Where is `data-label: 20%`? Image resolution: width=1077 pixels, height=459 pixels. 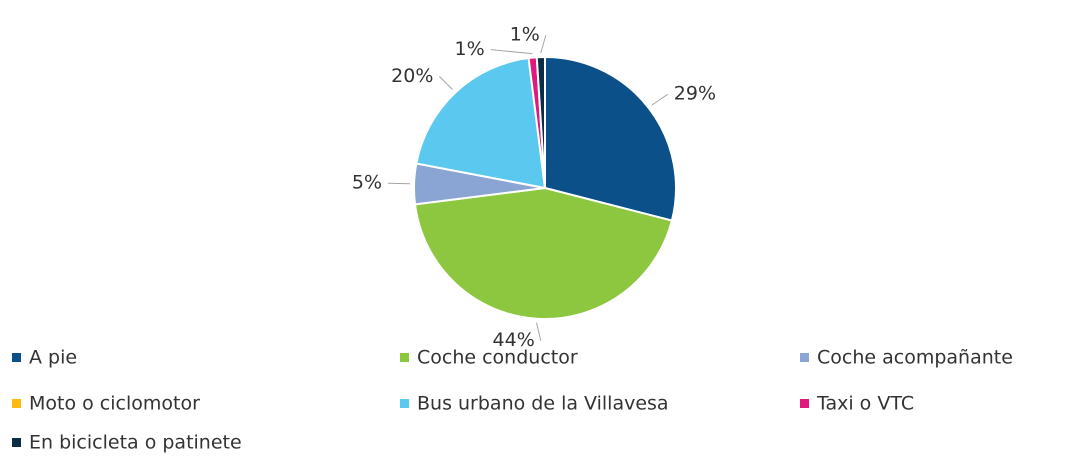
data-label: 20% is located at coordinates (412, 76).